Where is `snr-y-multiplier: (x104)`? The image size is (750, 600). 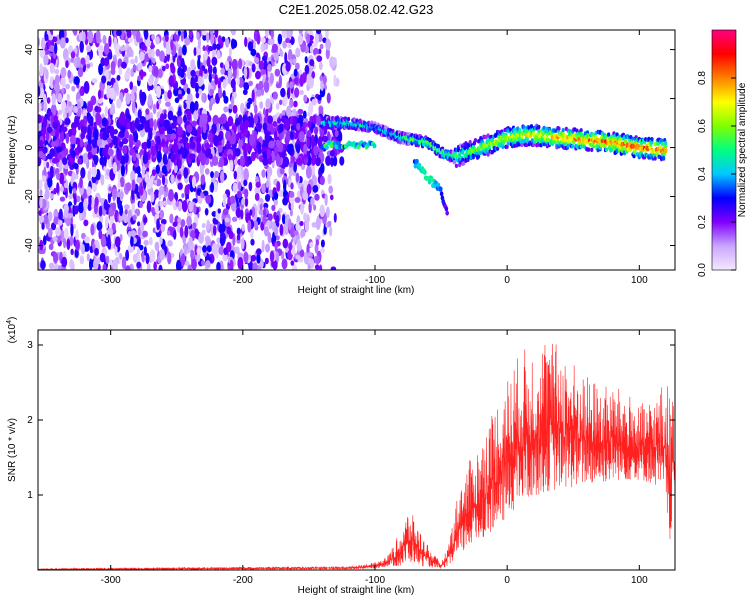 snr-y-multiplier: (x104) is located at coordinates (12, 330).